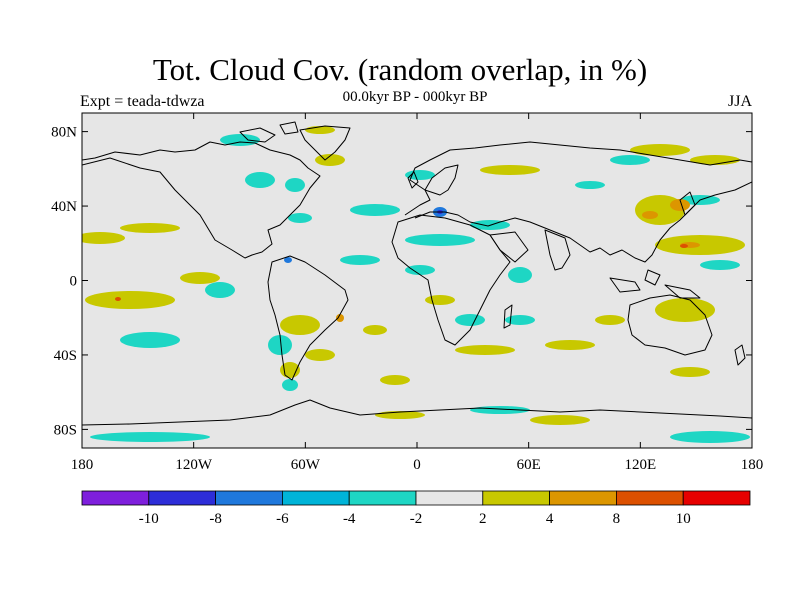 This screenshot has height=600, width=800. What do you see at coordinates (683, 519) in the screenshot?
I see `colorbar-label: 10` at bounding box center [683, 519].